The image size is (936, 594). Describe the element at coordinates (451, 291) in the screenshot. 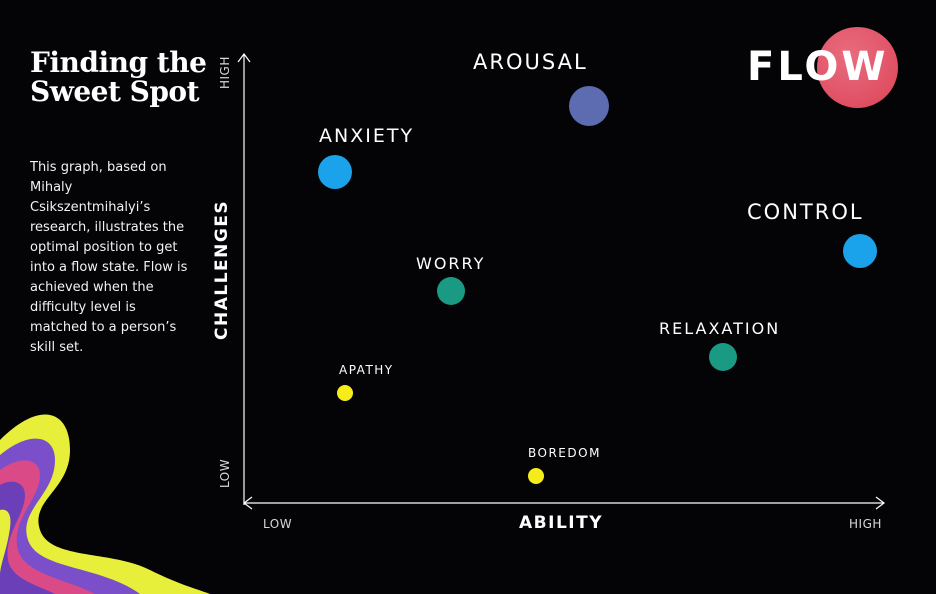

I see `worry-marker` at that location.